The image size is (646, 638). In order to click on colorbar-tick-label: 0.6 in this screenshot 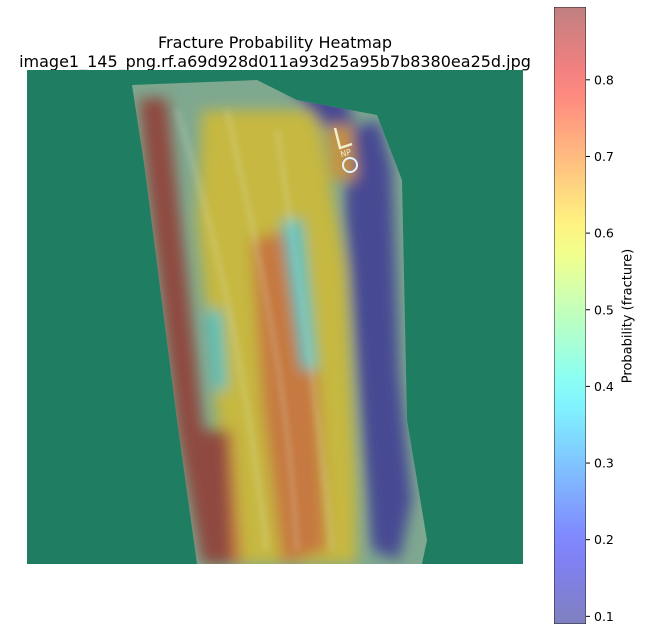, I will do `click(604, 233)`.